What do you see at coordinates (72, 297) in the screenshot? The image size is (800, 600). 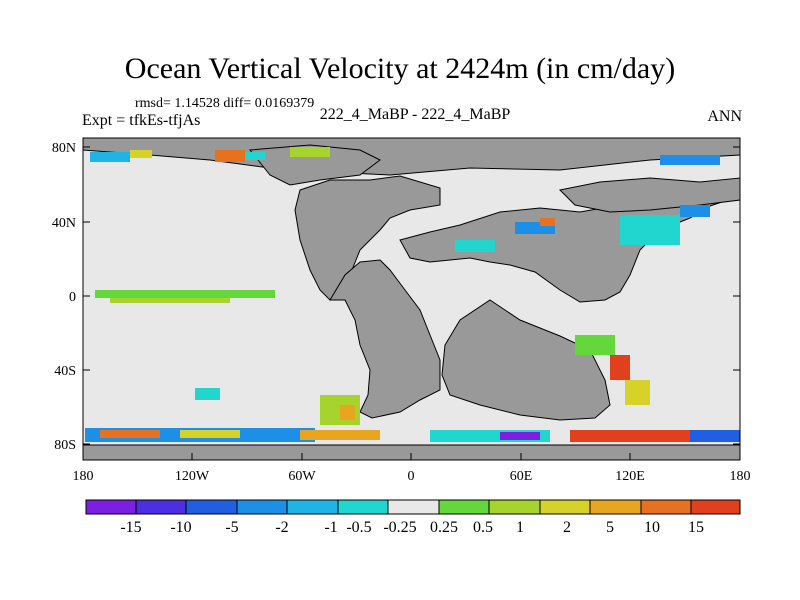 I see `lat-tick-0: 0` at bounding box center [72, 297].